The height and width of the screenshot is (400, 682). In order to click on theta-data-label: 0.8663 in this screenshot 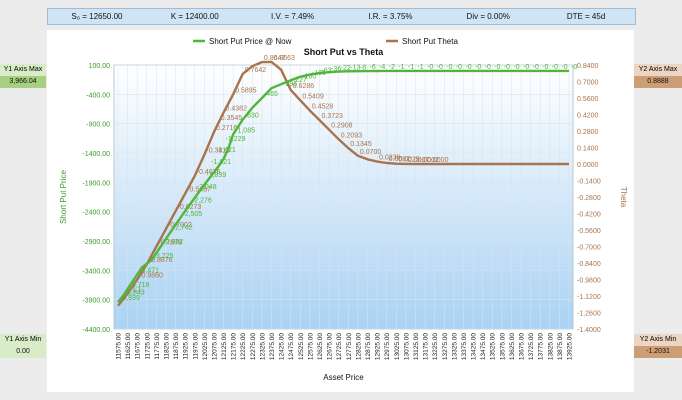, I will do `click(285, 58)`.